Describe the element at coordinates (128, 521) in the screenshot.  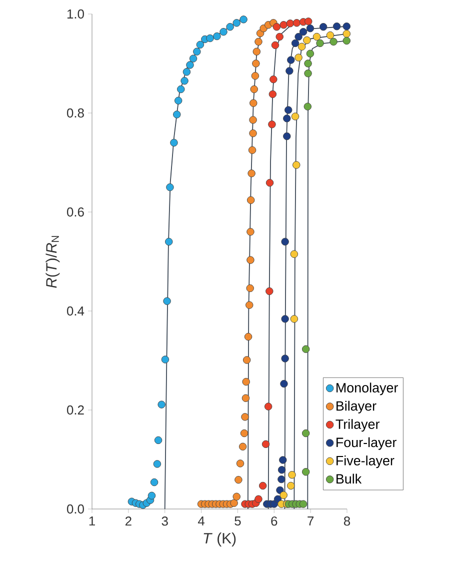
I see `x-tick-label: 2` at that location.